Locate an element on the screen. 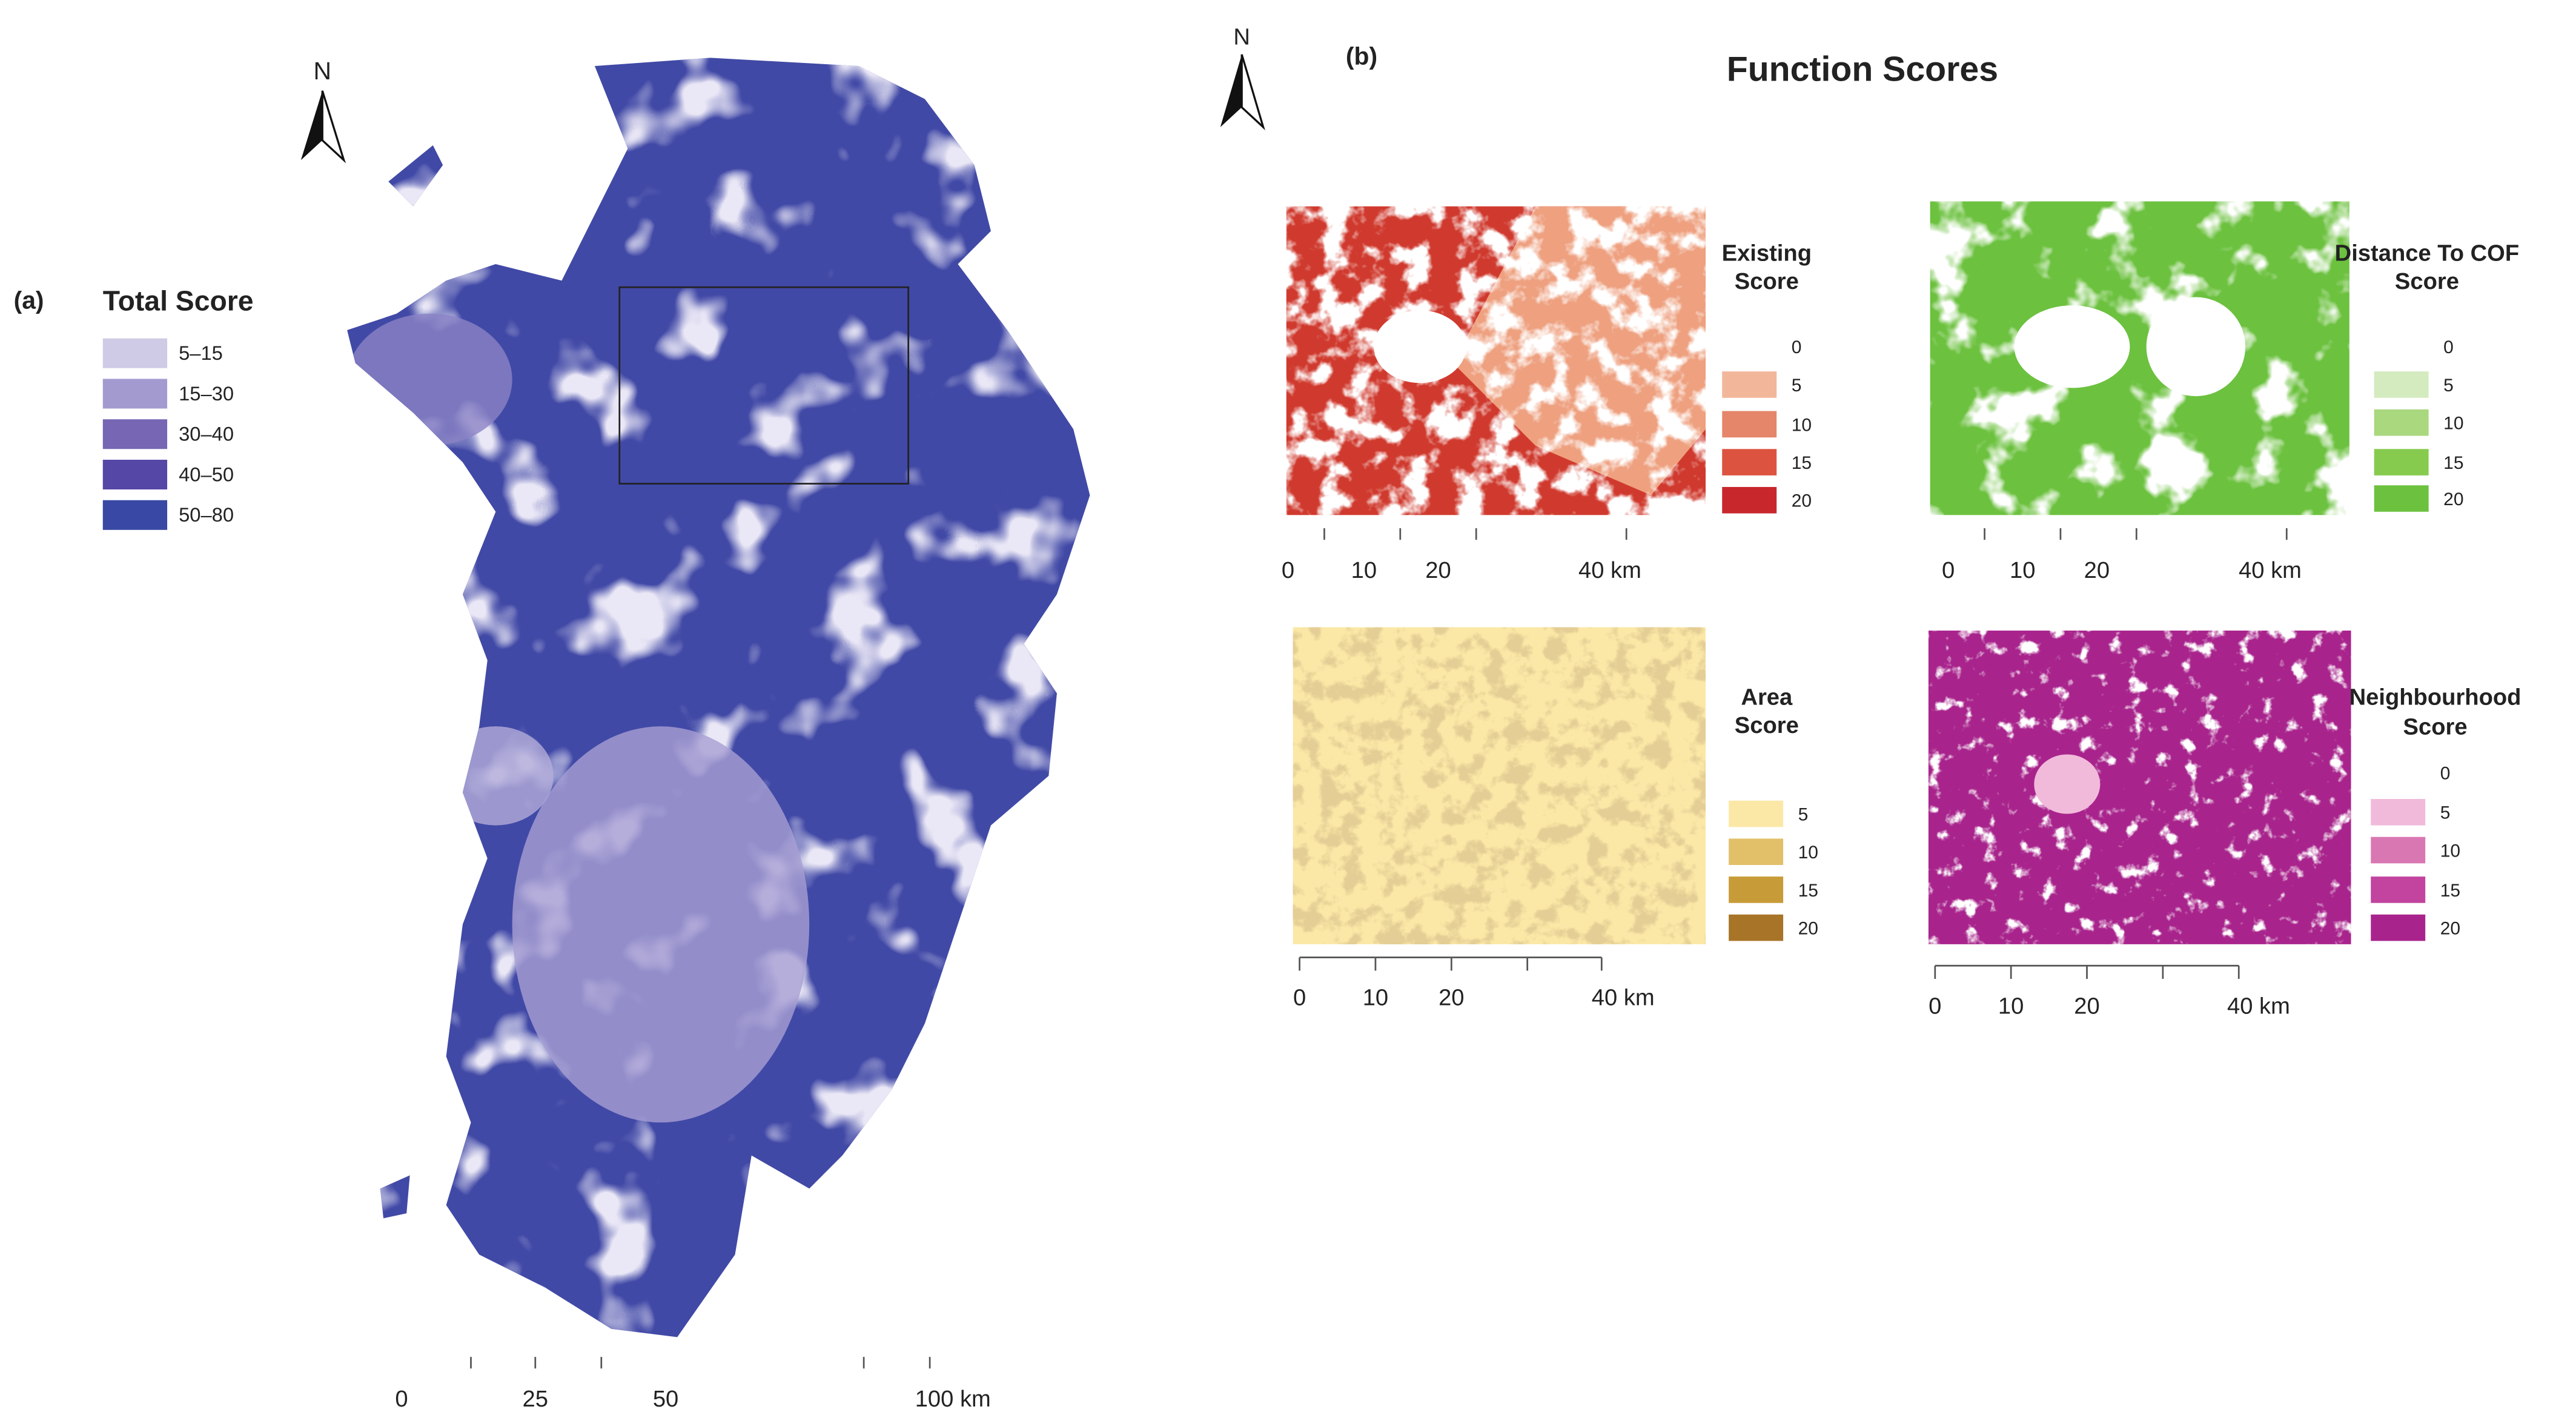 This screenshot has width=2576, height=1418. legends: 0 5 10 15 20 0 5 10 15 20 5 10 15 20 0 5 10 15 20 is located at coordinates (2093, 637).